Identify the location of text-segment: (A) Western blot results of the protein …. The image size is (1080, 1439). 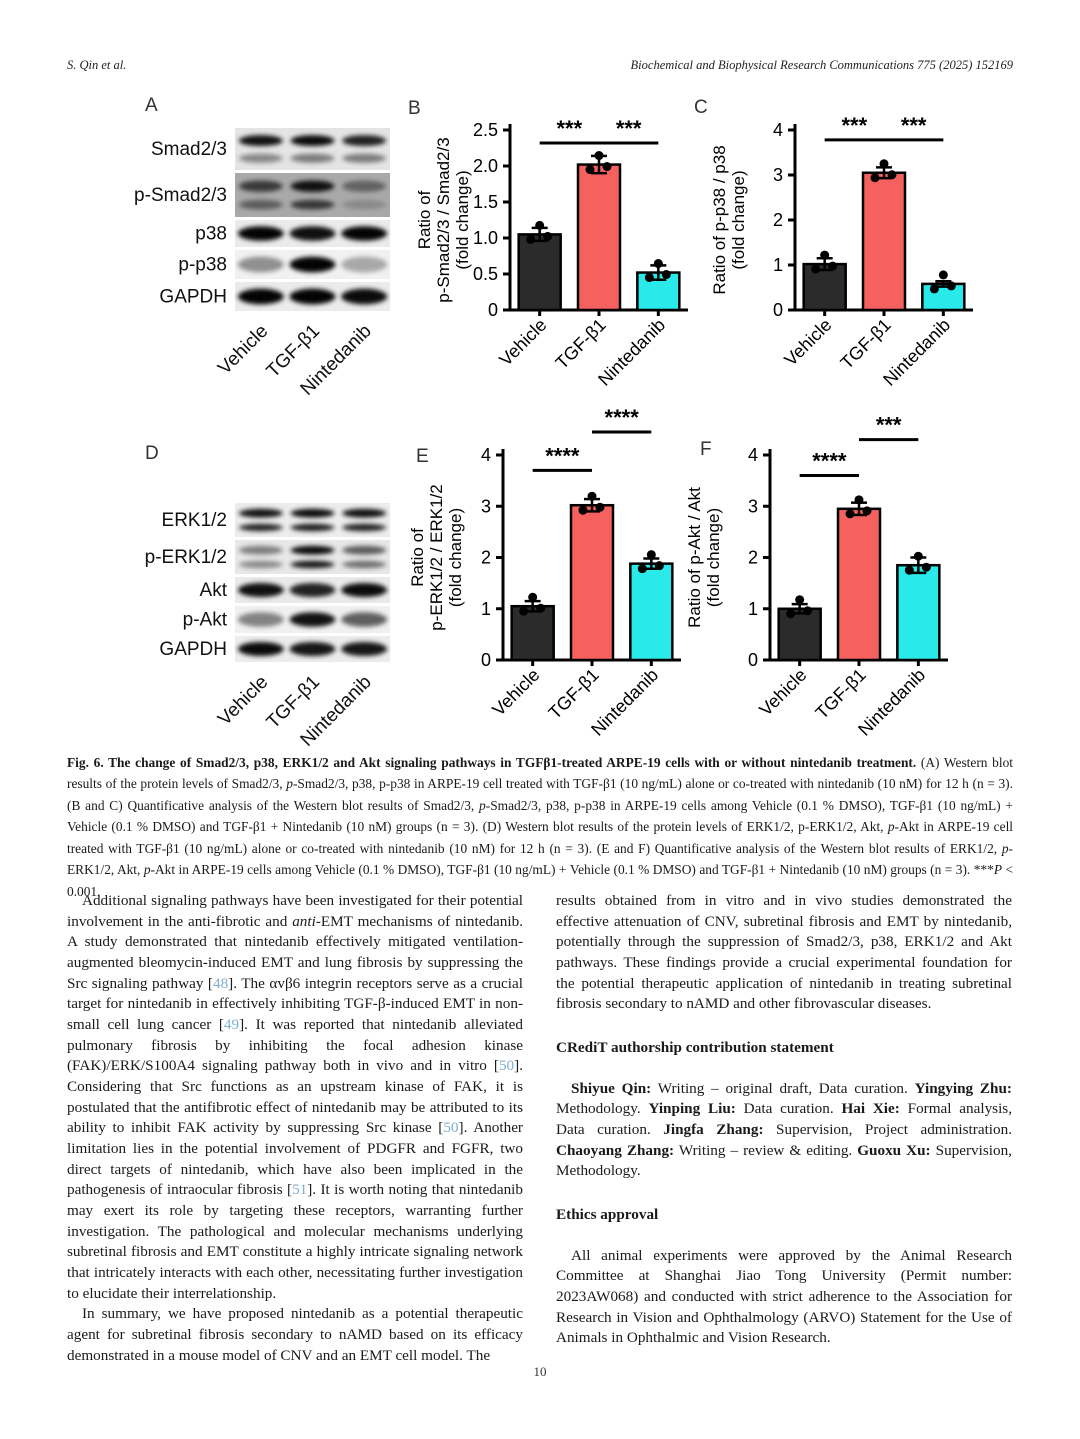
(540, 773).